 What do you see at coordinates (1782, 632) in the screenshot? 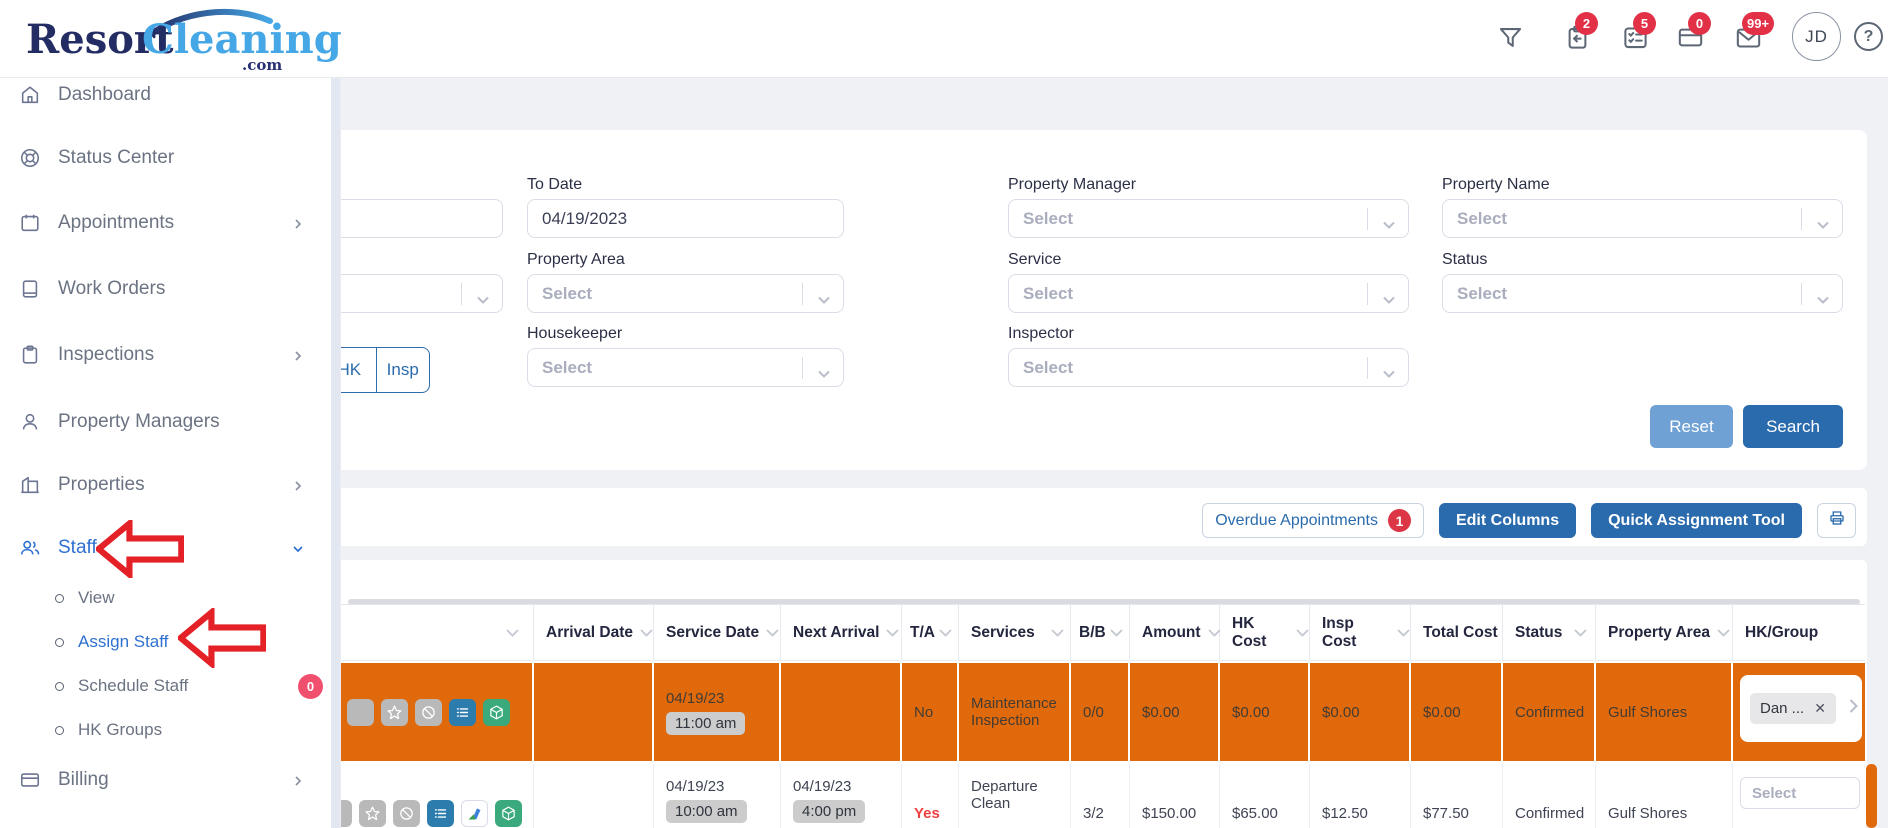
I see `column-label: HK/Group` at bounding box center [1782, 632].